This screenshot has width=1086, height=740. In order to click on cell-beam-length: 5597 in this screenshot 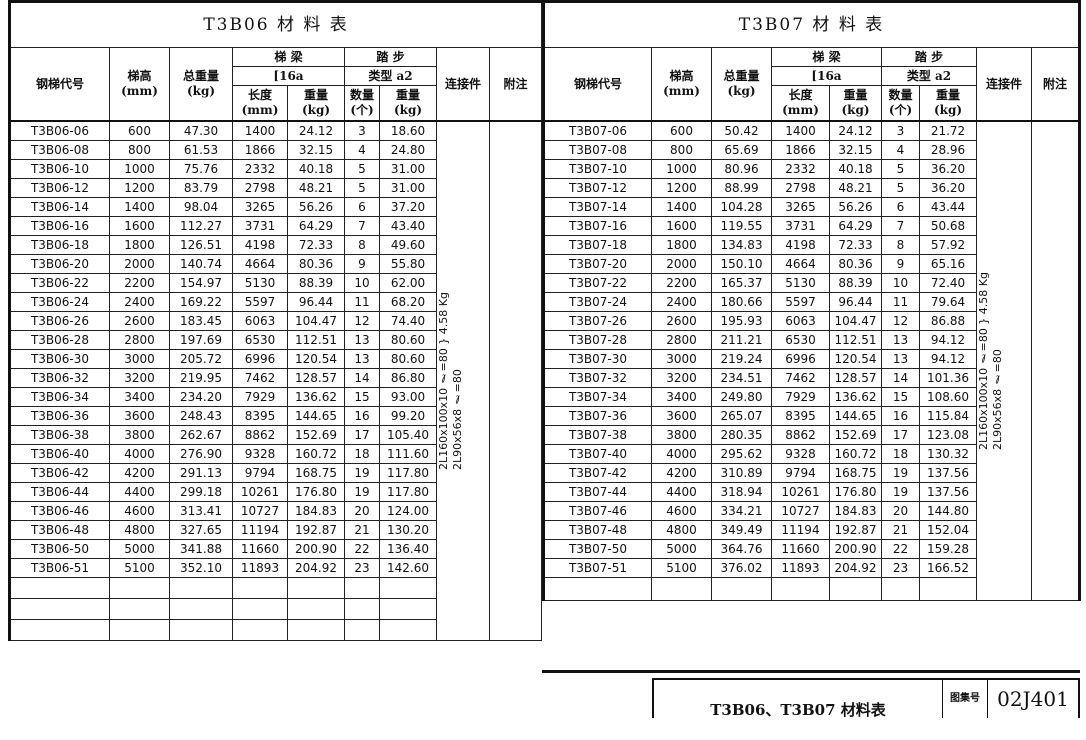, I will do `click(260, 302)`.